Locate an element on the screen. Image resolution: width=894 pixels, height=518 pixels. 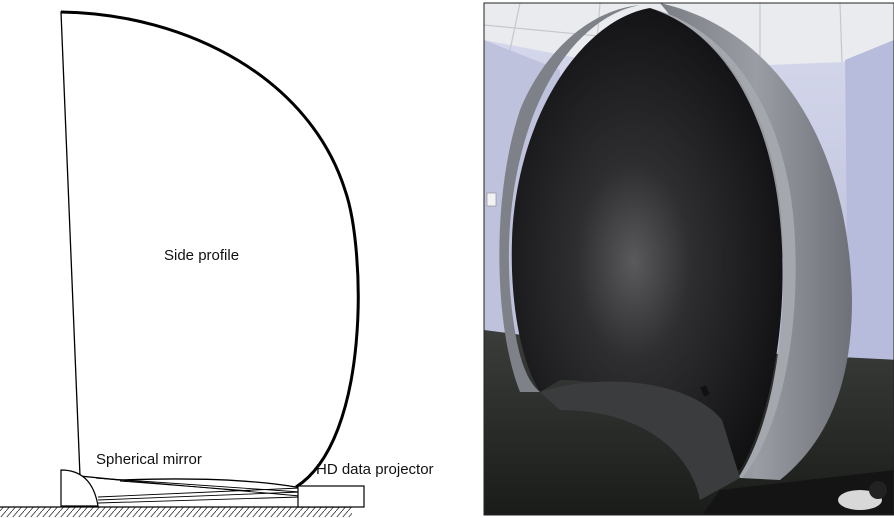
projector-box is located at coordinates (331, 496).